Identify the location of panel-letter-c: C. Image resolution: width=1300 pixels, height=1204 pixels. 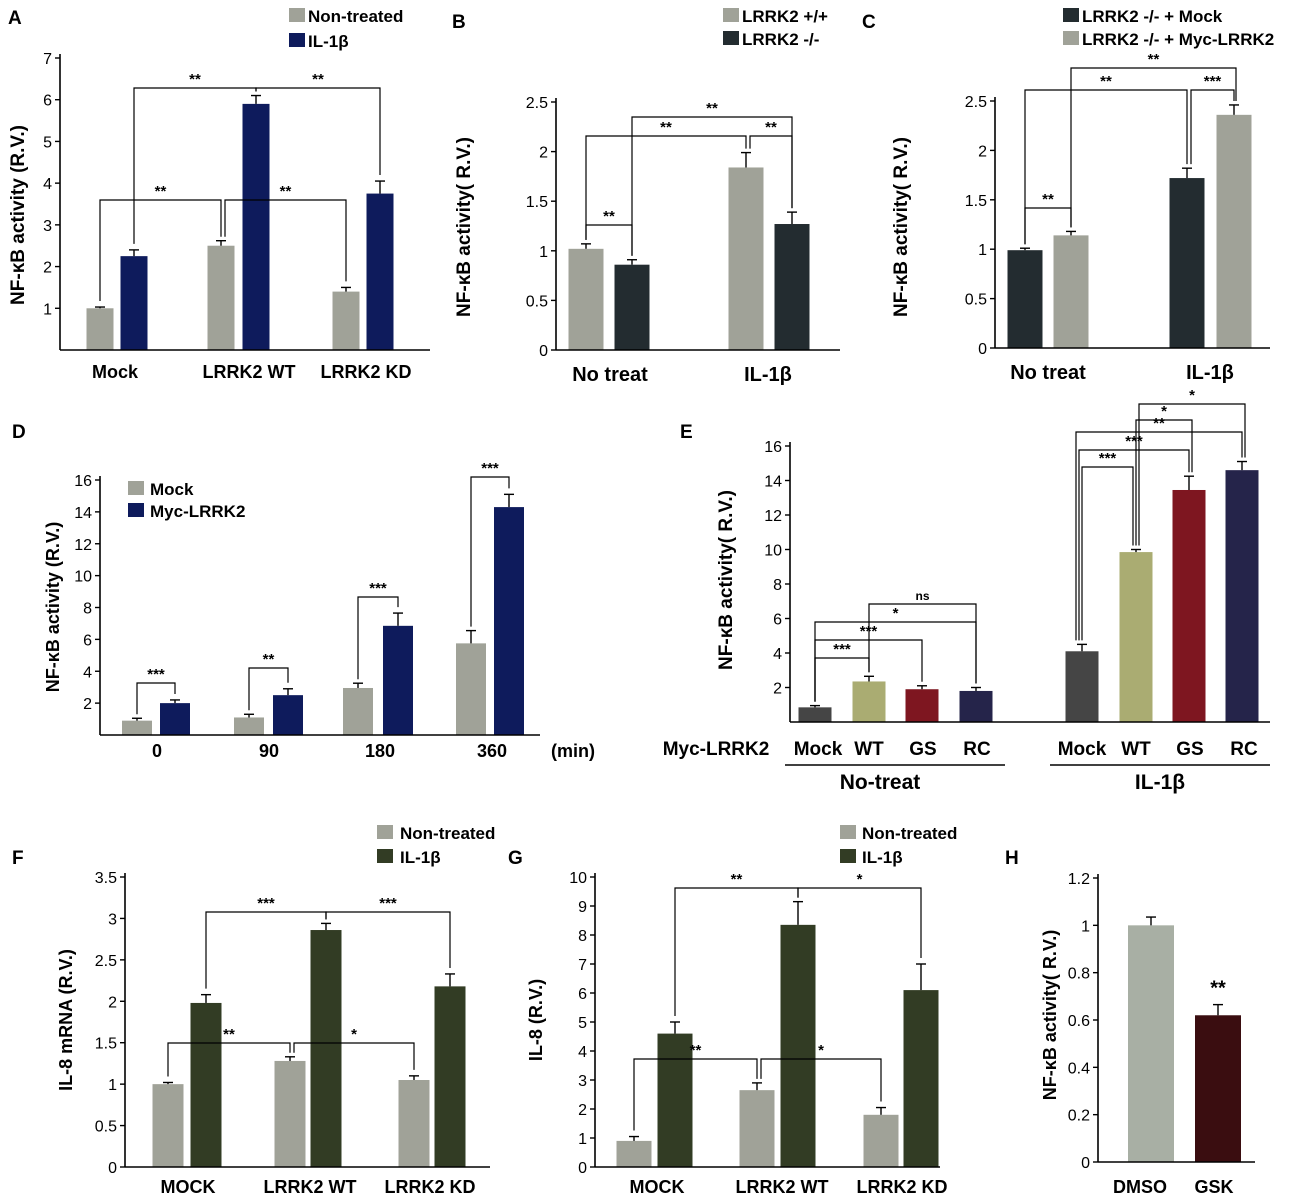
(869, 22).